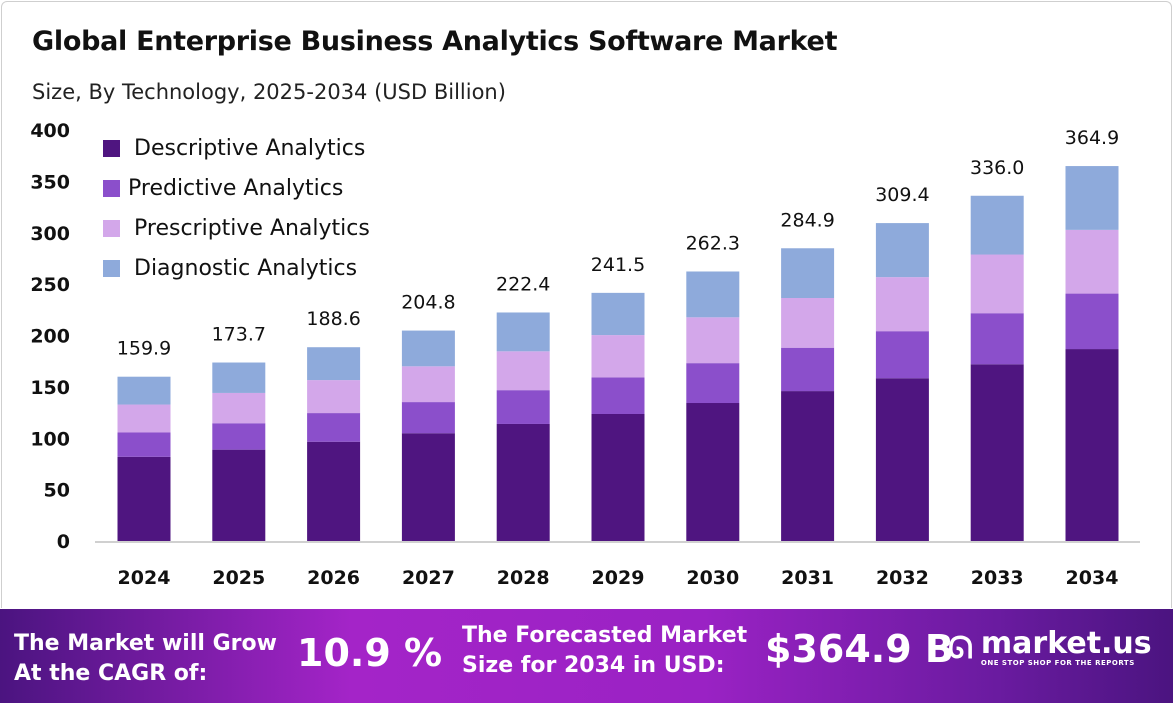 This screenshot has height=703, width=1173. What do you see at coordinates (50, 285) in the screenshot?
I see `y-tick-label: 250` at bounding box center [50, 285].